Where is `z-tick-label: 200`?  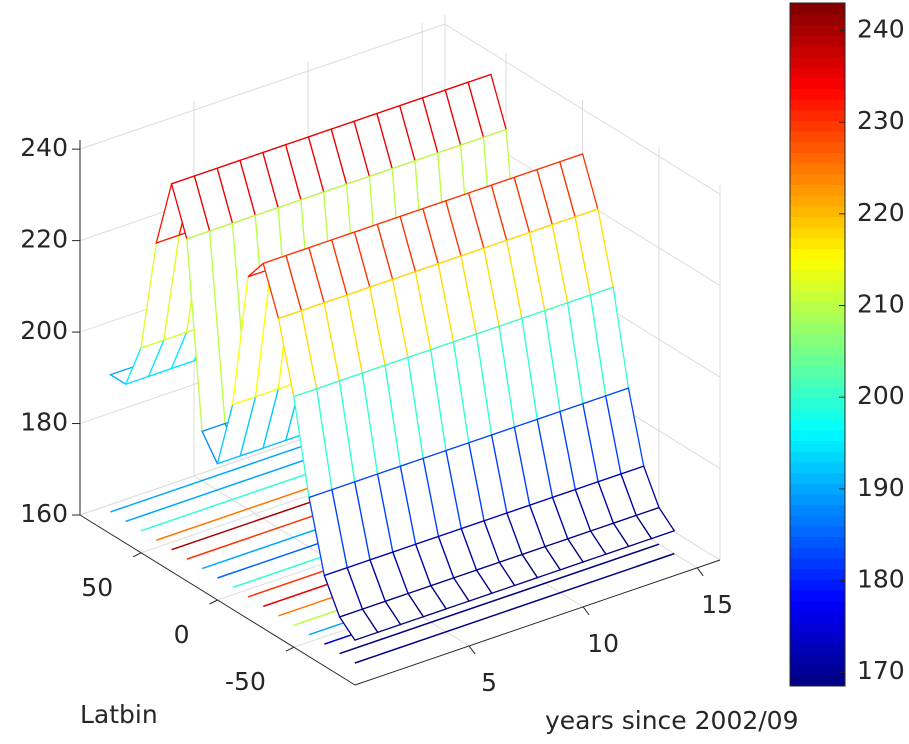 z-tick-label: 200 is located at coordinates (44, 330).